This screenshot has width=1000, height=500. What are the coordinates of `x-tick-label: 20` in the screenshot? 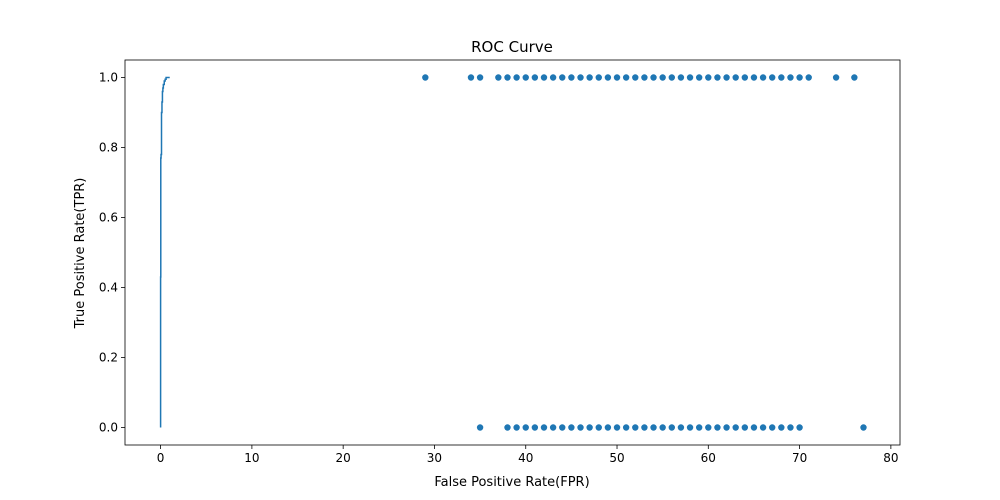 It's located at (343, 458).